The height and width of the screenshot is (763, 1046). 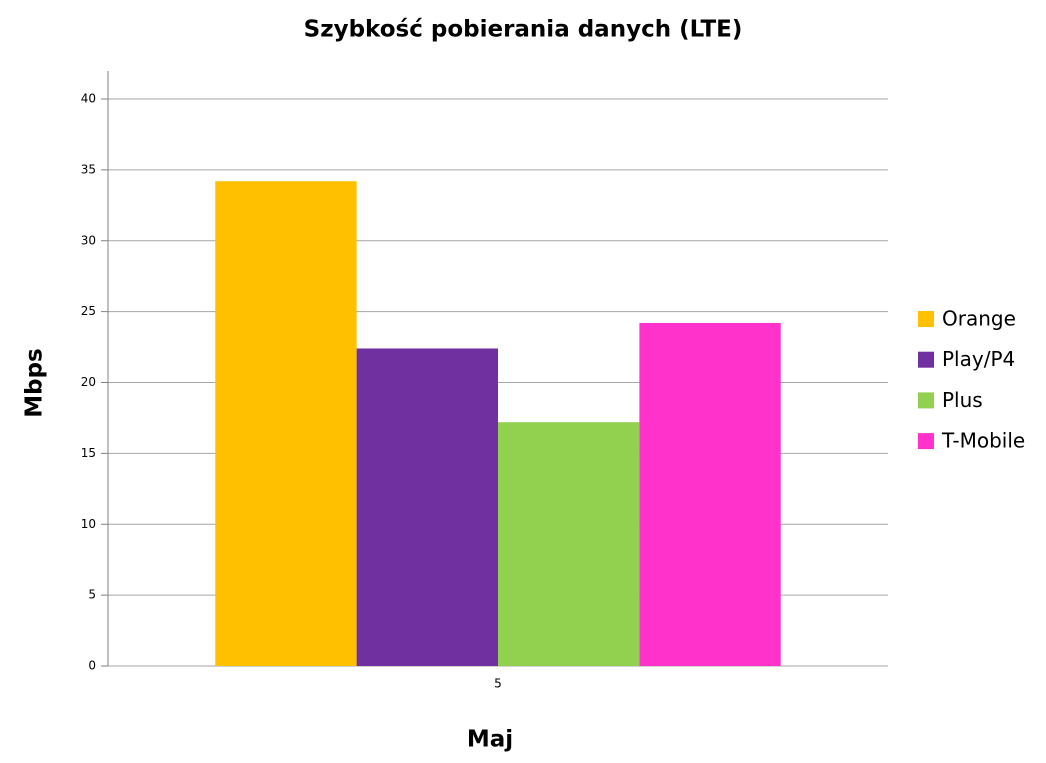 I want to click on x-axis-label: Maj, so click(x=490, y=740).